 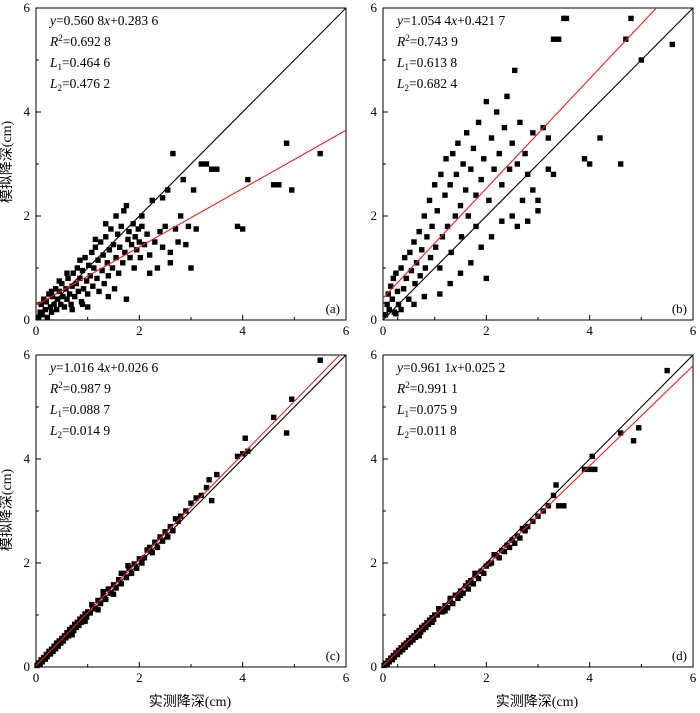 I want to click on panel-label: (d), so click(x=679, y=655).